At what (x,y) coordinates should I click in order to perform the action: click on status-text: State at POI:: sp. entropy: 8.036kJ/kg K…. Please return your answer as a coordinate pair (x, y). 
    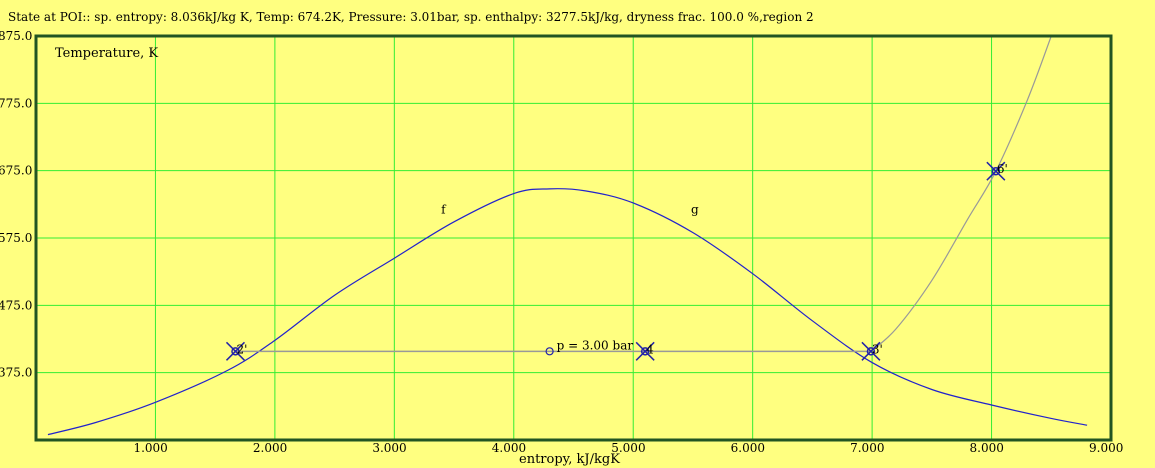
    Looking at the image, I should click on (411, 17).